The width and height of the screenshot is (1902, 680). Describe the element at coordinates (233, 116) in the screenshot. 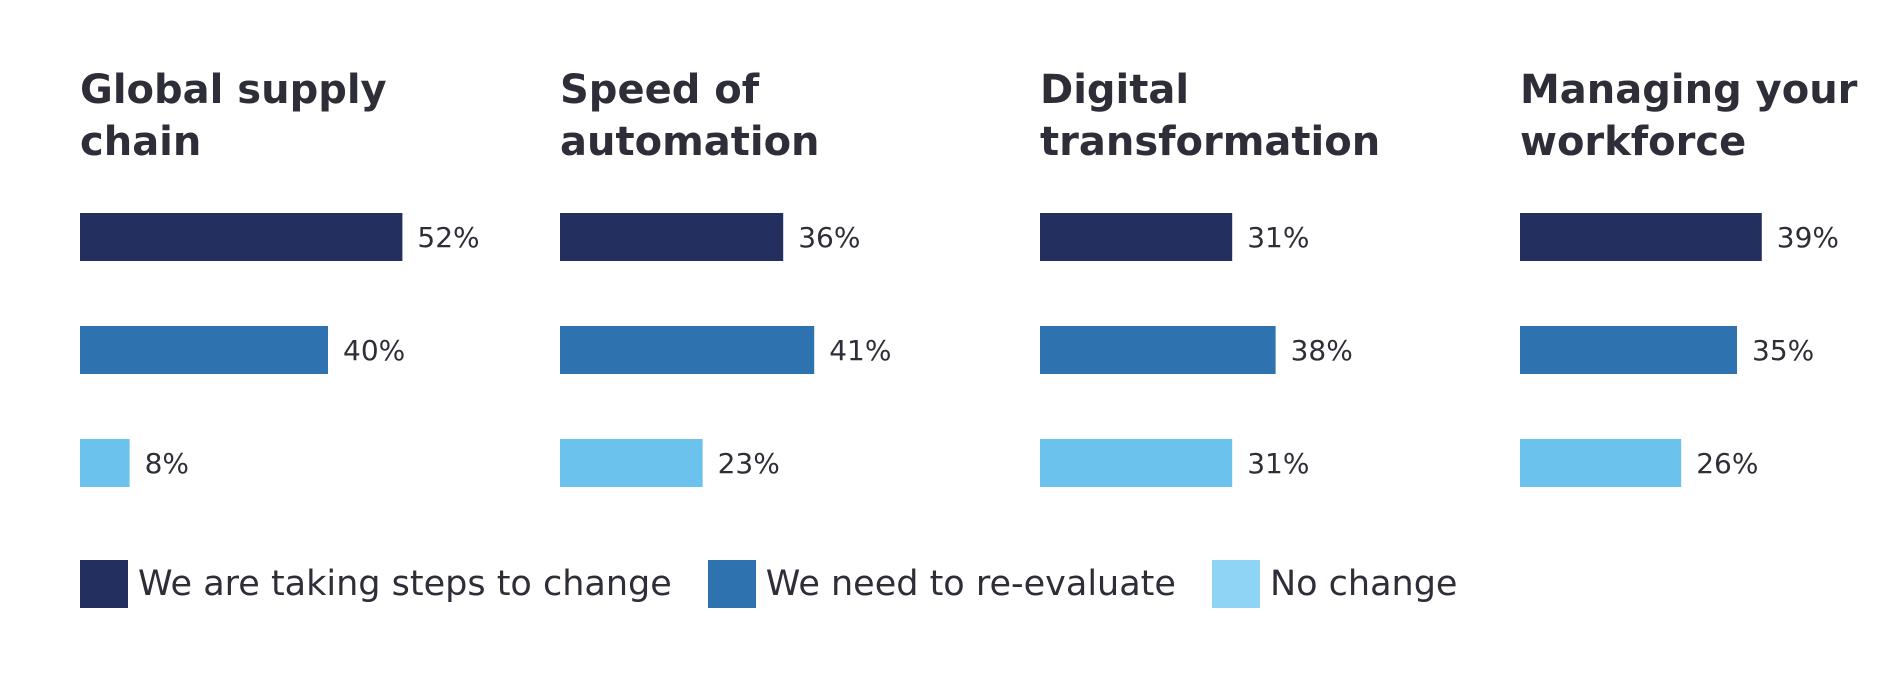

I see `panel-title-global-supply-chain: Global supply chain` at that location.